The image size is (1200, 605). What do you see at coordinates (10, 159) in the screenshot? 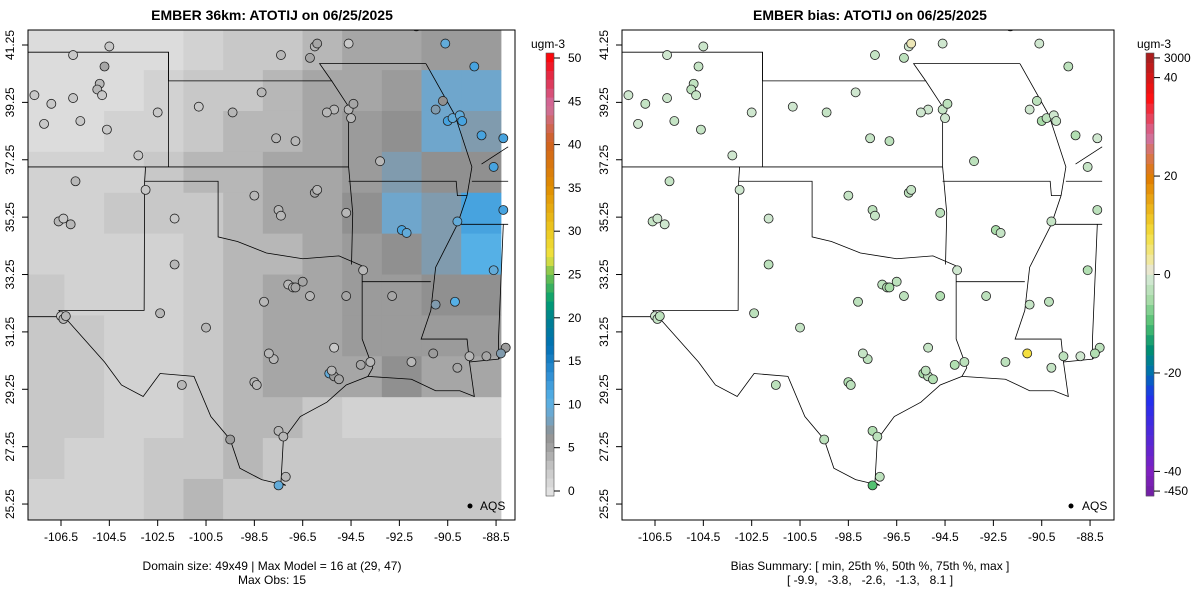
I see `y-tick-label: 37.25` at bounding box center [10, 159].